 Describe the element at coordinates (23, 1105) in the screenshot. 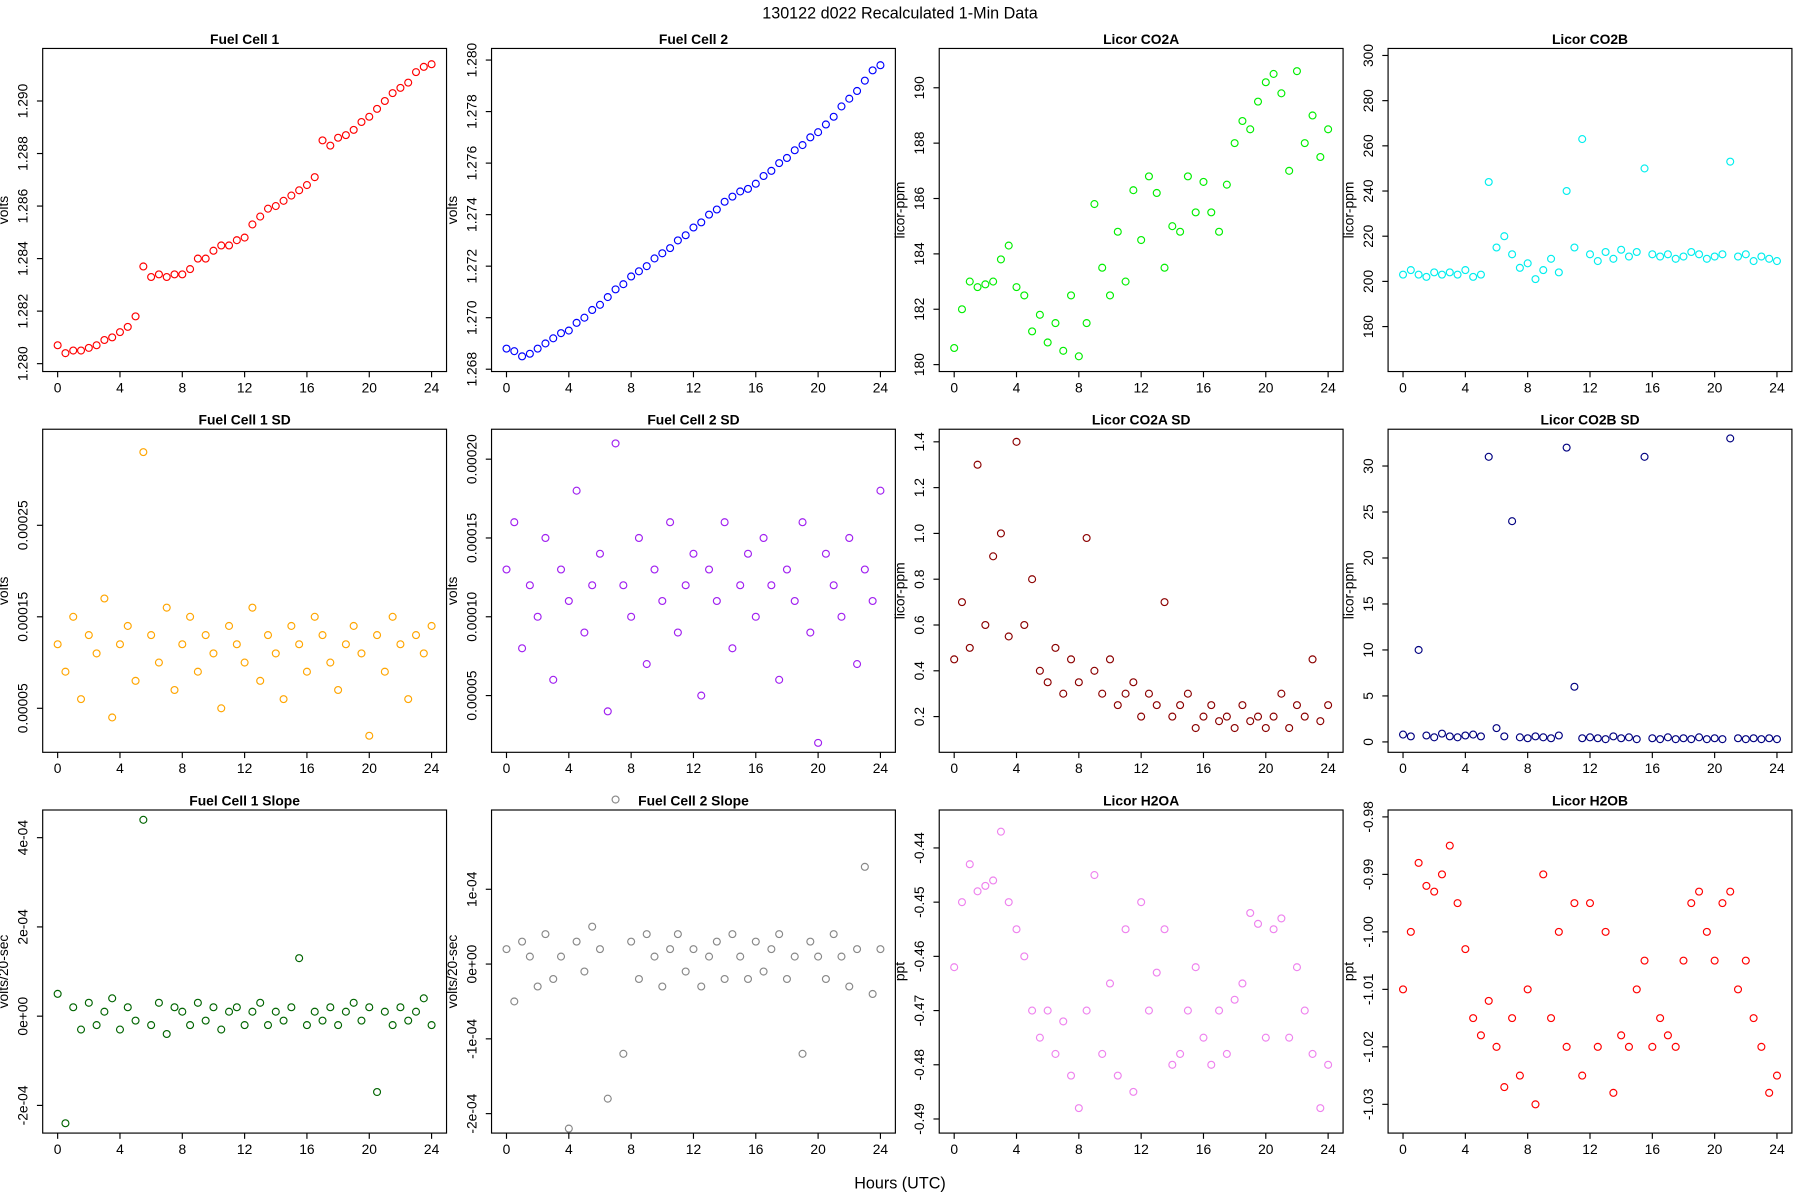

I see `y-tick-label: -2e-04` at that location.